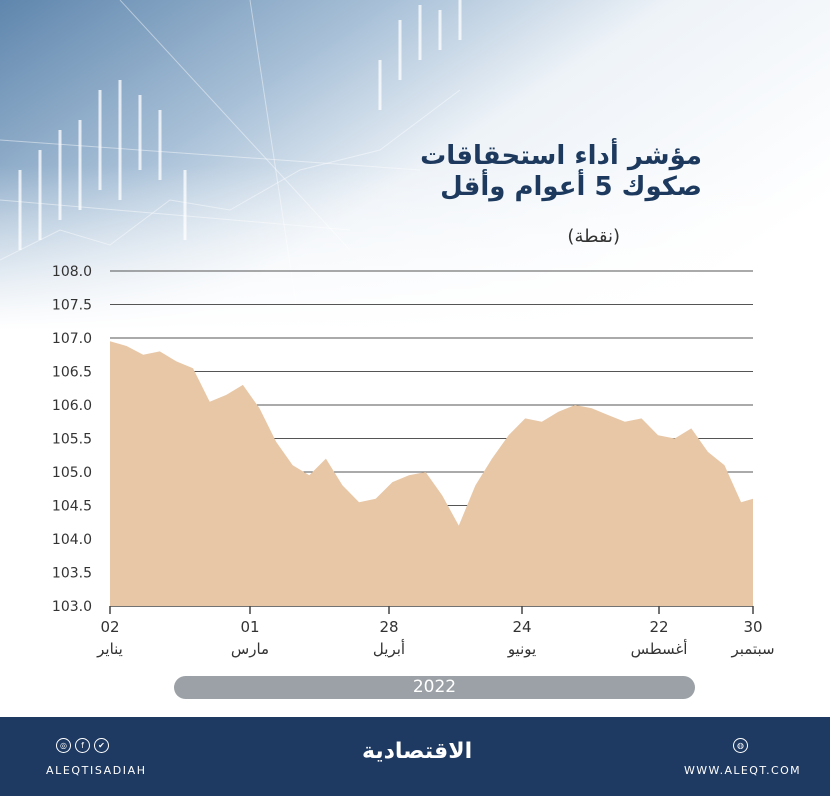 This screenshot has height=796, width=830. What do you see at coordinates (72, 473) in the screenshot?
I see `y-tick-label: 105.0` at bounding box center [72, 473].